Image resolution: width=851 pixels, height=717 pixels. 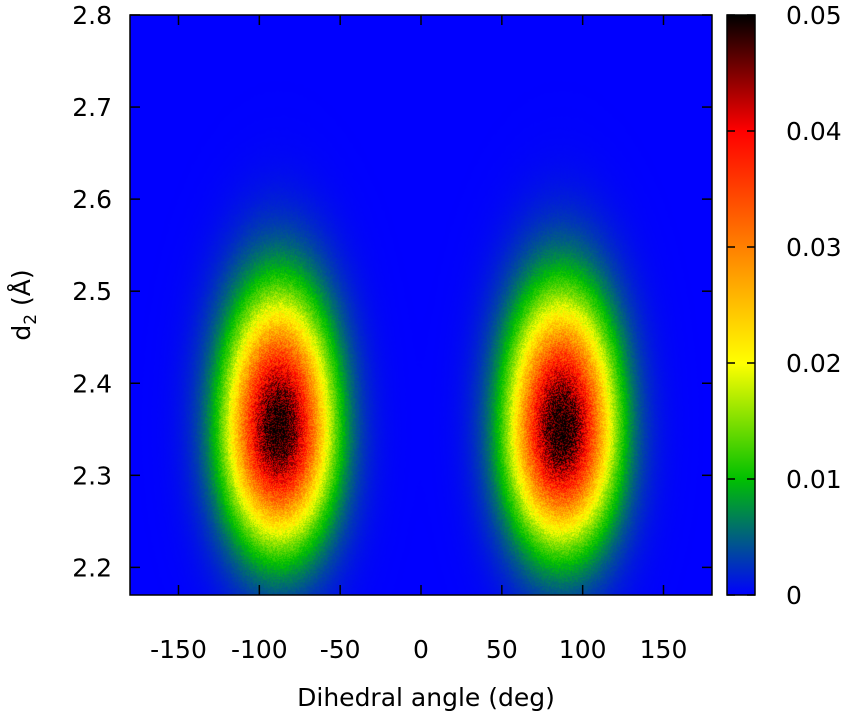 What do you see at coordinates (92, 475) in the screenshot?
I see `y-tick-label: 2.3` at bounding box center [92, 475].